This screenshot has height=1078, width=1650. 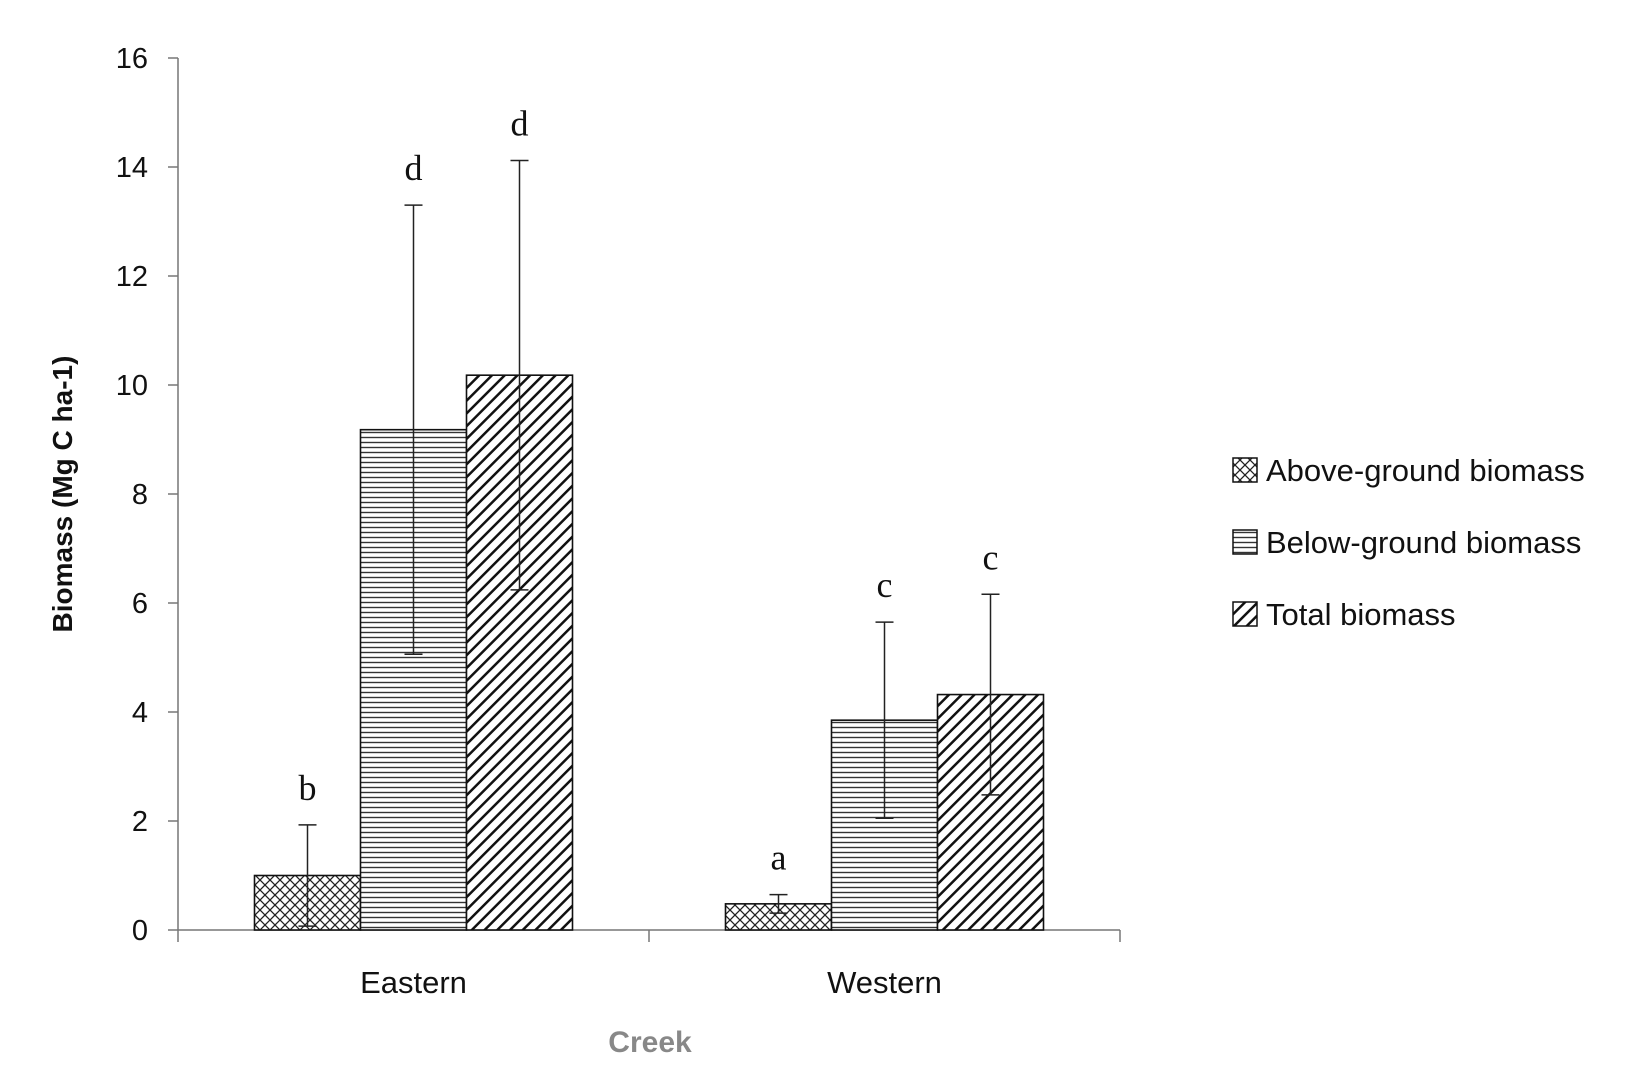 I want to click on y-tick-label: 10, so click(x=132, y=386).